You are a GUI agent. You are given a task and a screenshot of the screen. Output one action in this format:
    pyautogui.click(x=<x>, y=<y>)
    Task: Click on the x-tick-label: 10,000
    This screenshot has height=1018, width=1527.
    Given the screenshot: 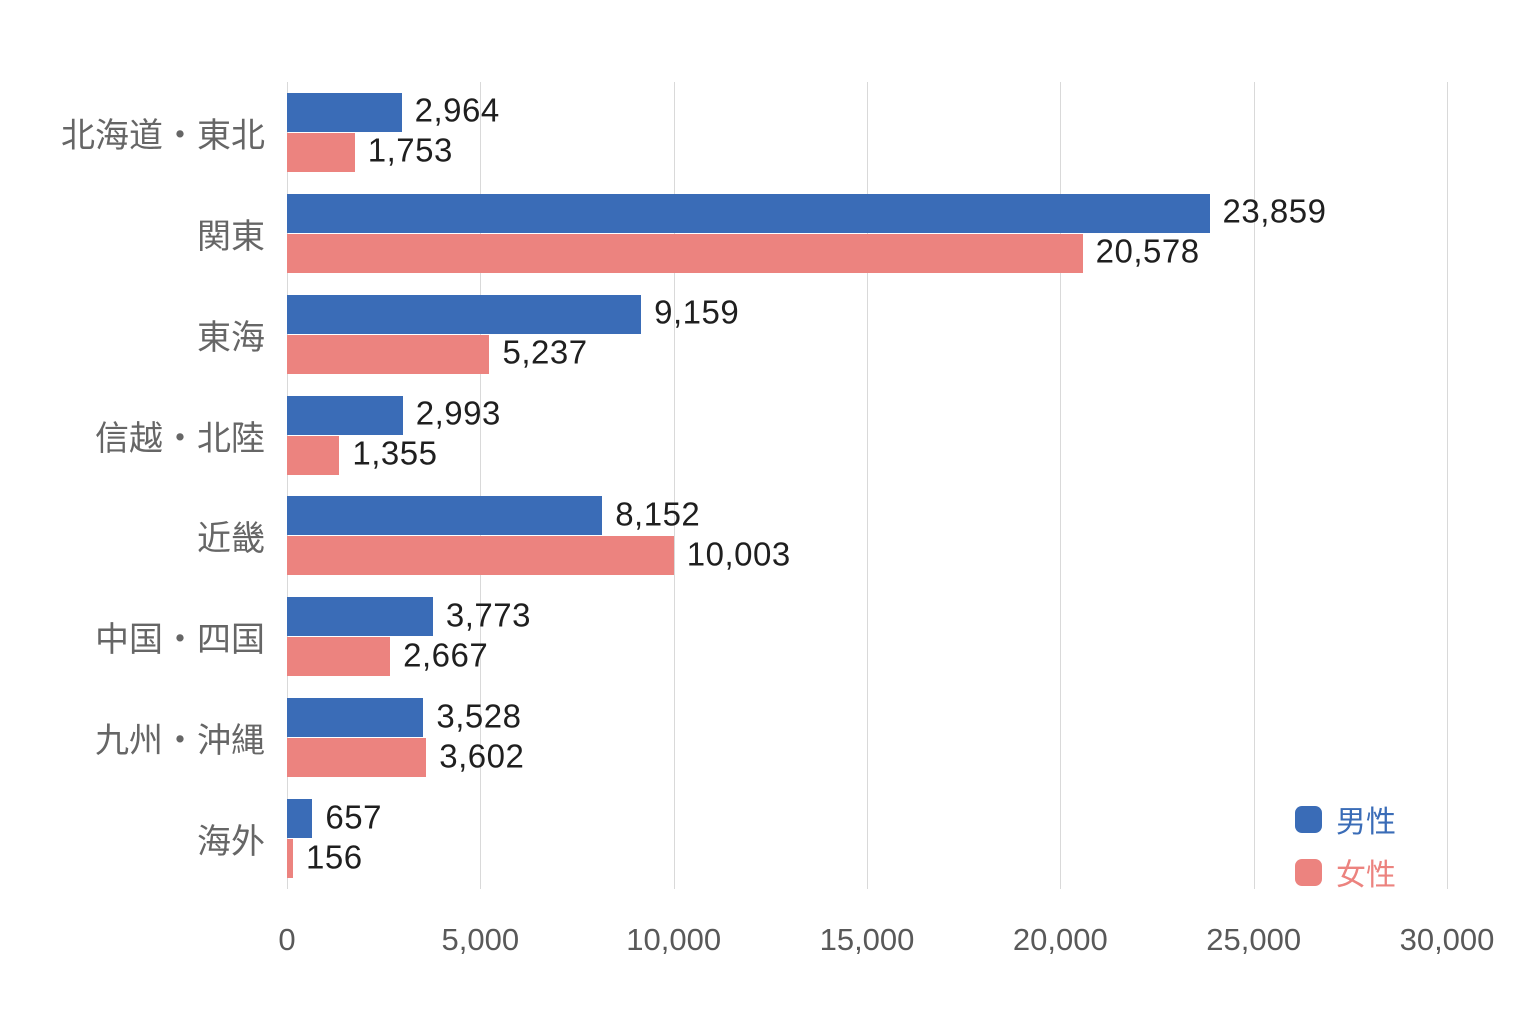 What is the action you would take?
    pyautogui.click(x=674, y=939)
    